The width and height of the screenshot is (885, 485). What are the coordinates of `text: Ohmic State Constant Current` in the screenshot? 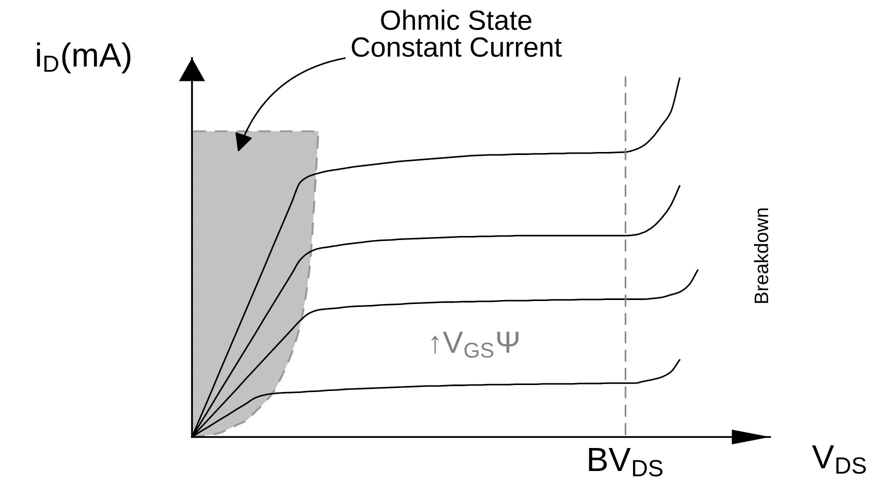 It's located at (457, 33).